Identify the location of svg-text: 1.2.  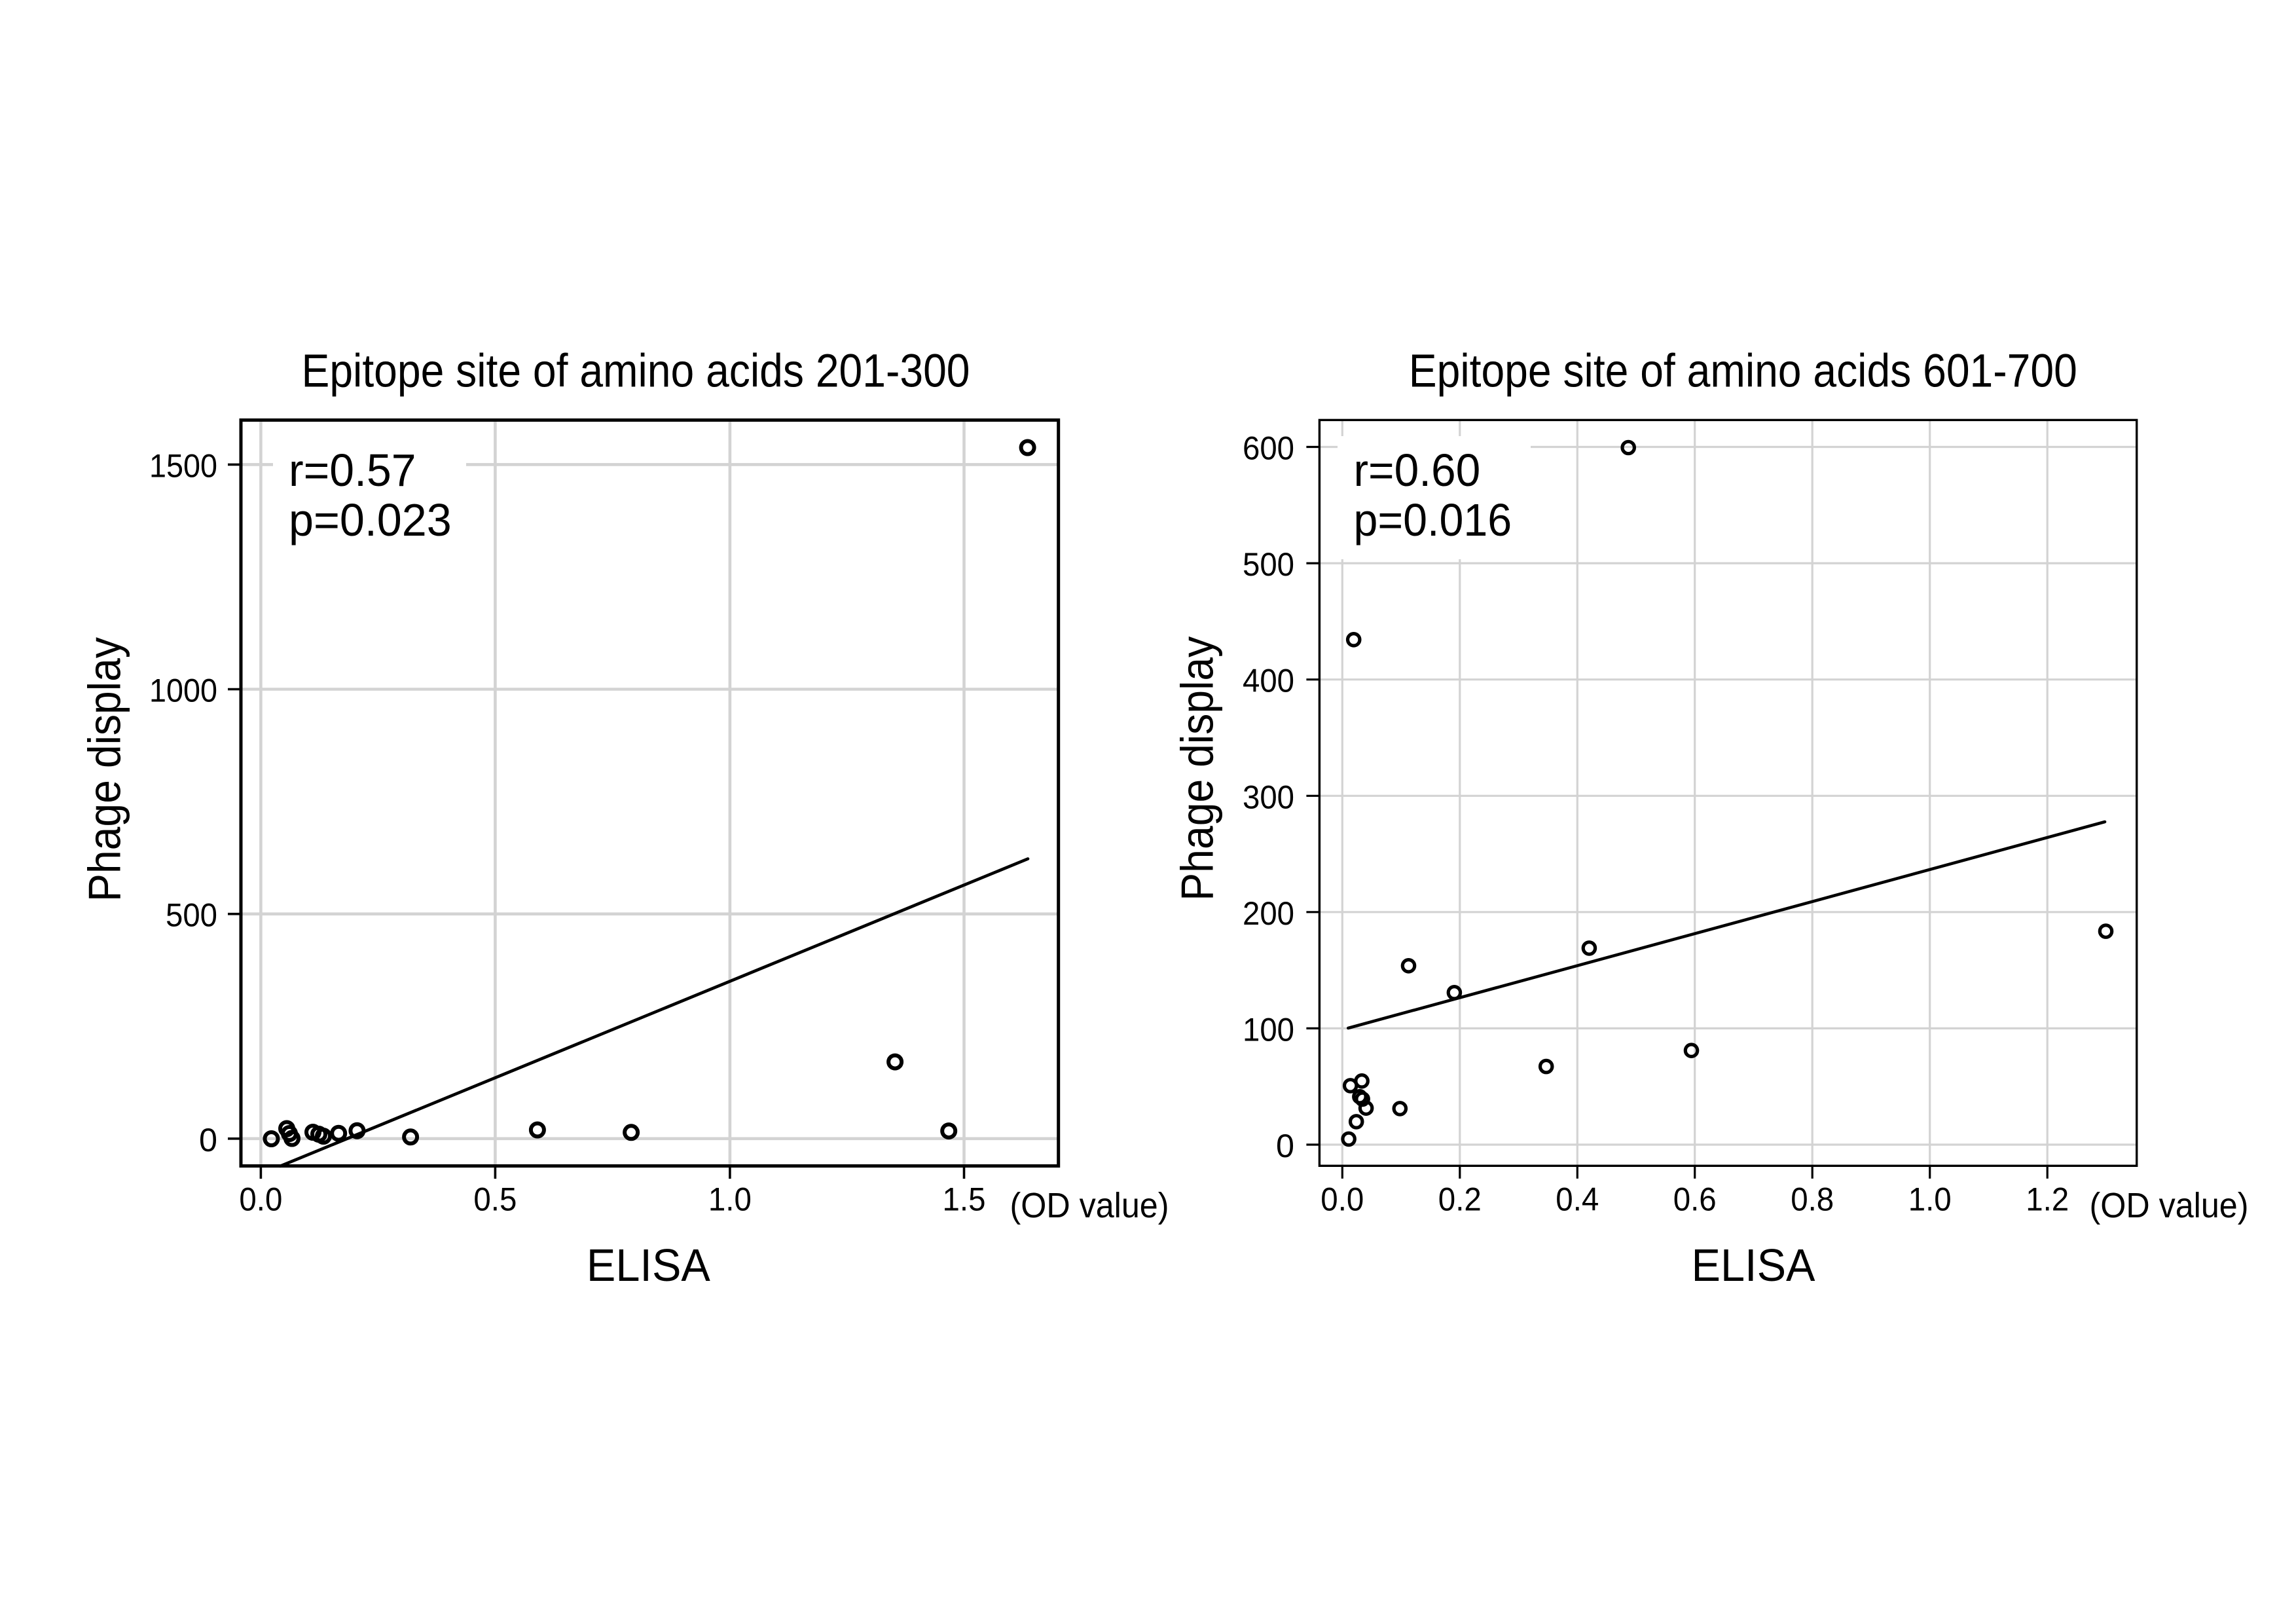
(2047, 1199).